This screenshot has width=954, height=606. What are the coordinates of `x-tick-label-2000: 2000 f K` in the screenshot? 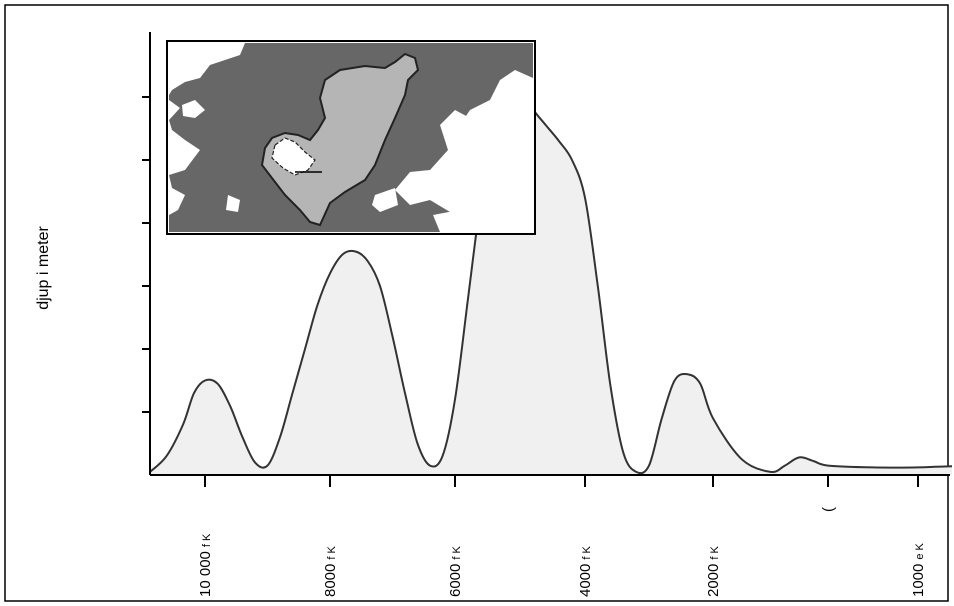 It's located at (713, 571).